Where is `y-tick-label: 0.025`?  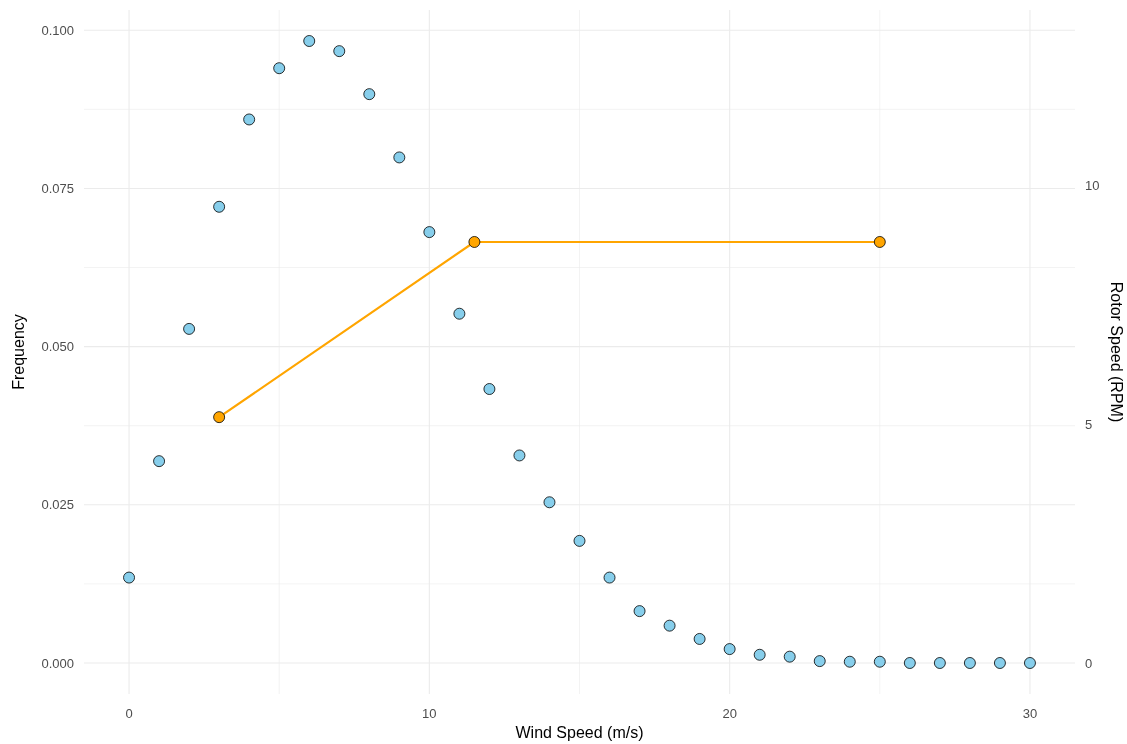
y-tick-label: 0.025 is located at coordinates (57, 505).